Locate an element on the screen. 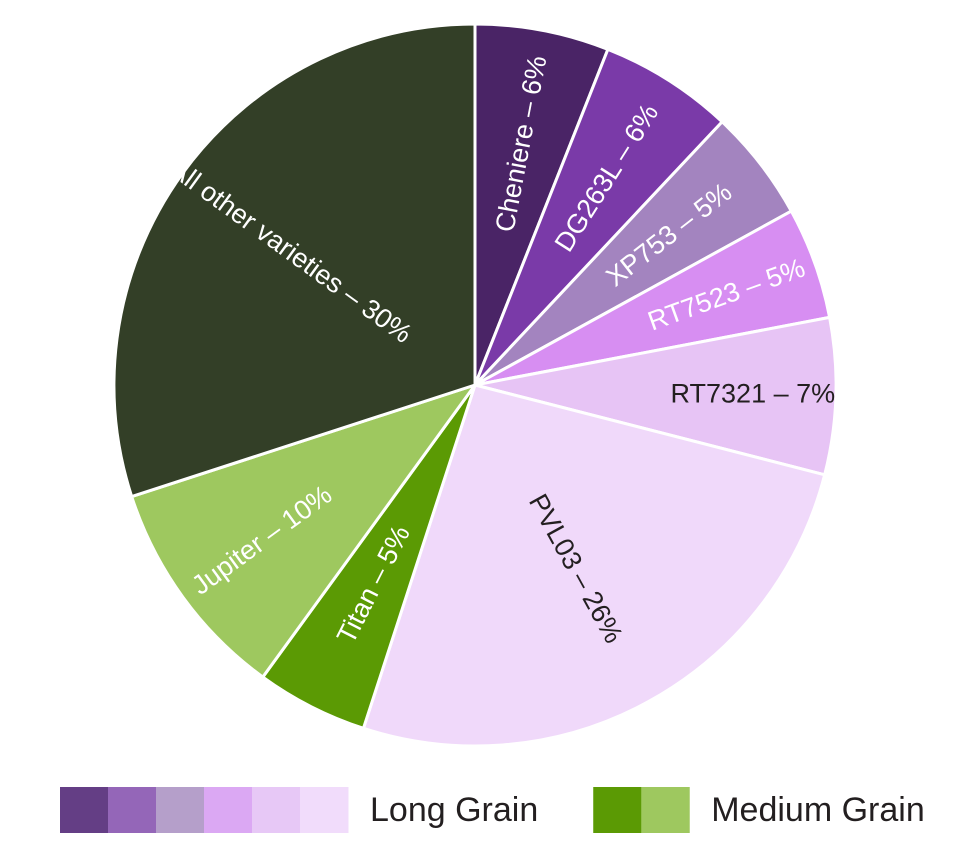  slice-cheniere is located at coordinates (541, 204).